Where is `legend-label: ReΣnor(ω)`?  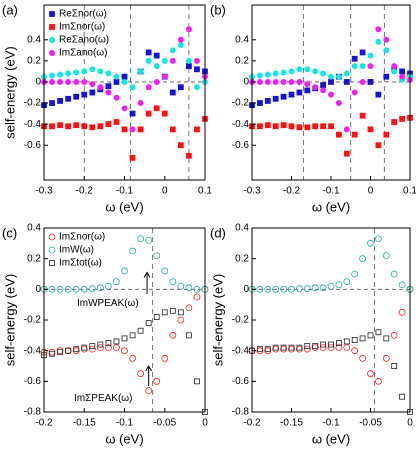
legend-label: ReΣnor(ω) is located at coordinates (83, 14).